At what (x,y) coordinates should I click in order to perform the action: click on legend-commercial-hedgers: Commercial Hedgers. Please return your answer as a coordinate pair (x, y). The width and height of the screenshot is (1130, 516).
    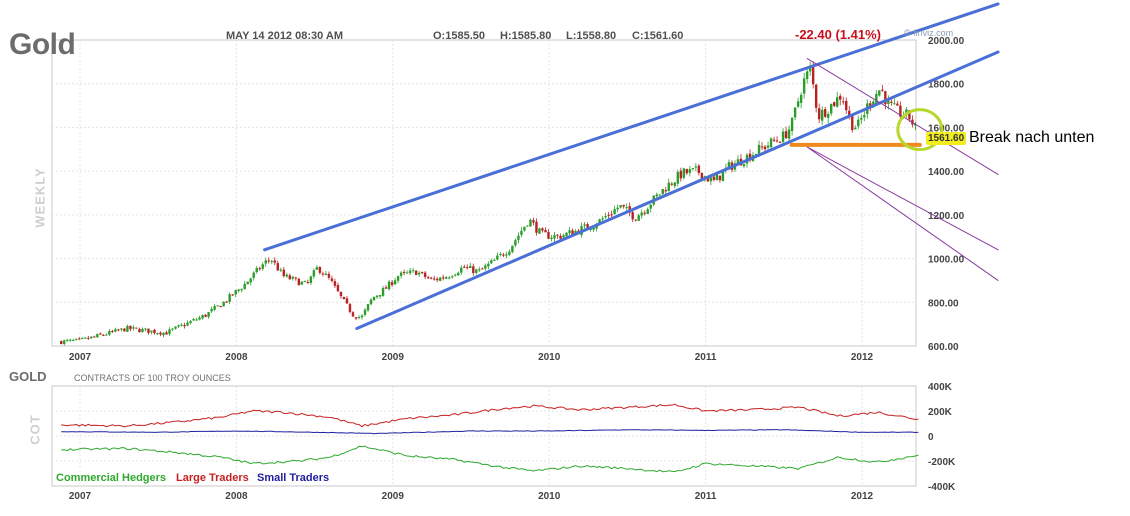
    Looking at the image, I should click on (111, 478).